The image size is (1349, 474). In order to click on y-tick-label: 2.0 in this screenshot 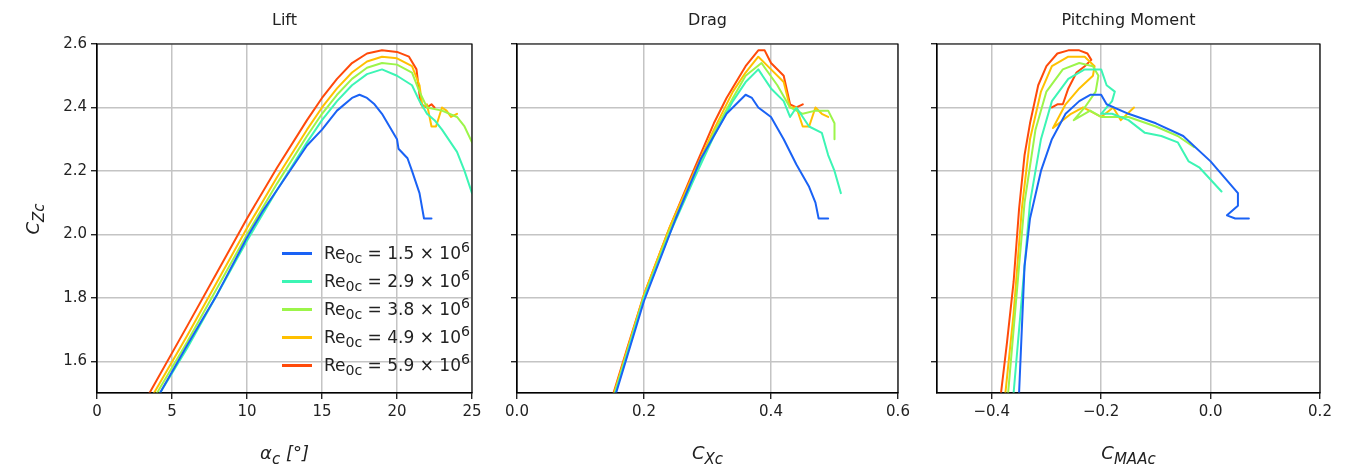, I will do `click(75, 233)`.